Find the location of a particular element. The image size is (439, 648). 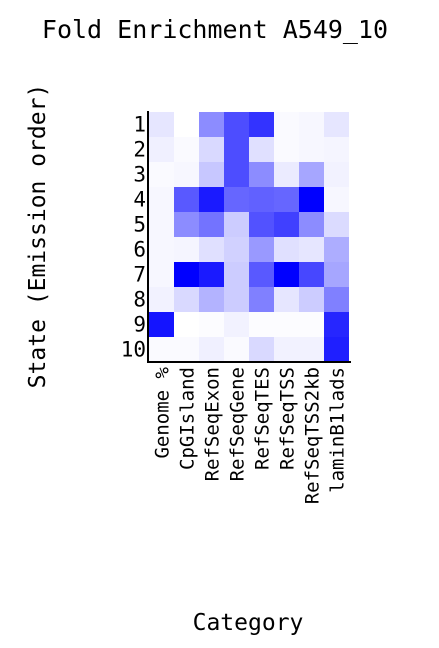

row-tick-label: 5 is located at coordinates (139, 225).